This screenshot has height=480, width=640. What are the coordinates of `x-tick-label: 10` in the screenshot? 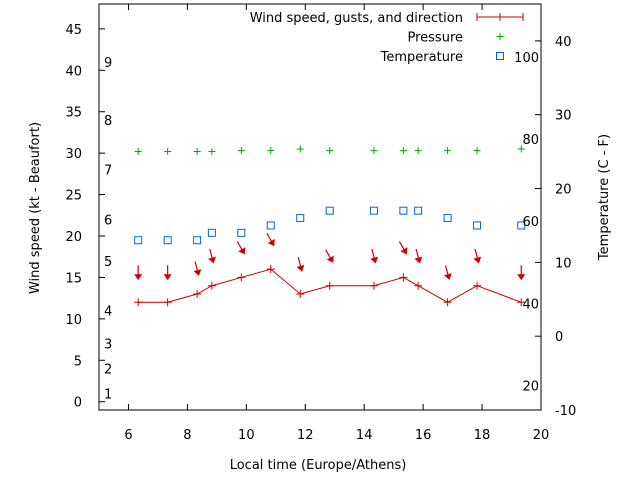 It's located at (246, 435).